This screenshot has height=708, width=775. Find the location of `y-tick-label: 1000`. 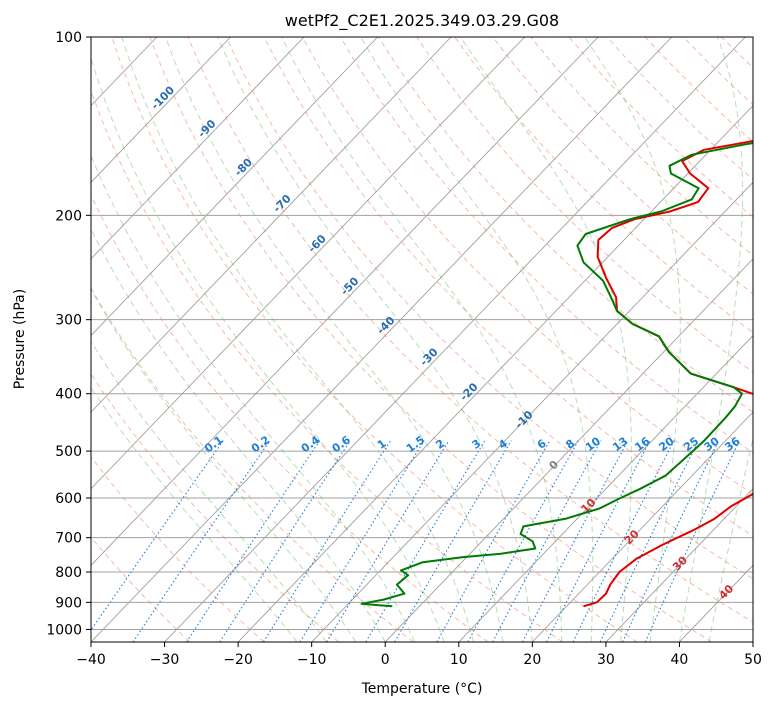

y-tick-label: 1000 is located at coordinates (64, 630).